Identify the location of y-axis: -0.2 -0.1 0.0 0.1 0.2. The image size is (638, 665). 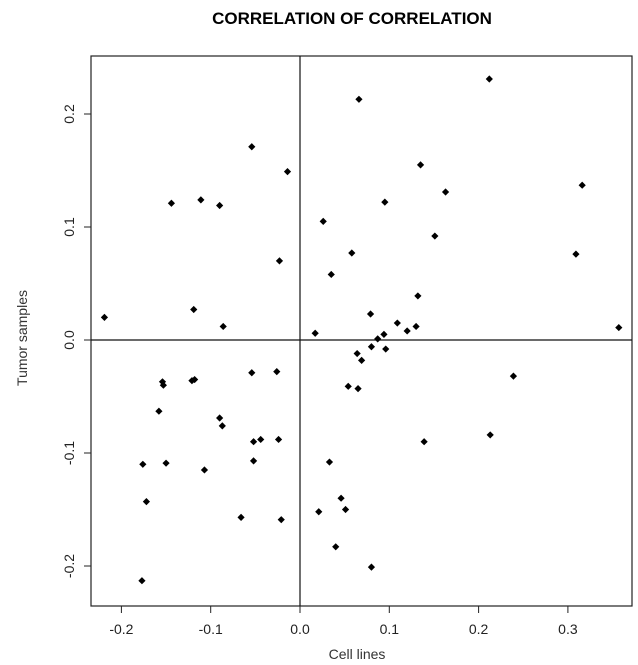
(76, 341).